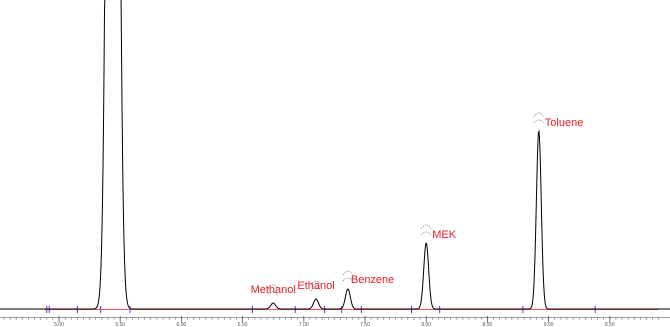  Describe the element at coordinates (243, 324) in the screenshot. I see `x-tick-label: 6.50` at that location.